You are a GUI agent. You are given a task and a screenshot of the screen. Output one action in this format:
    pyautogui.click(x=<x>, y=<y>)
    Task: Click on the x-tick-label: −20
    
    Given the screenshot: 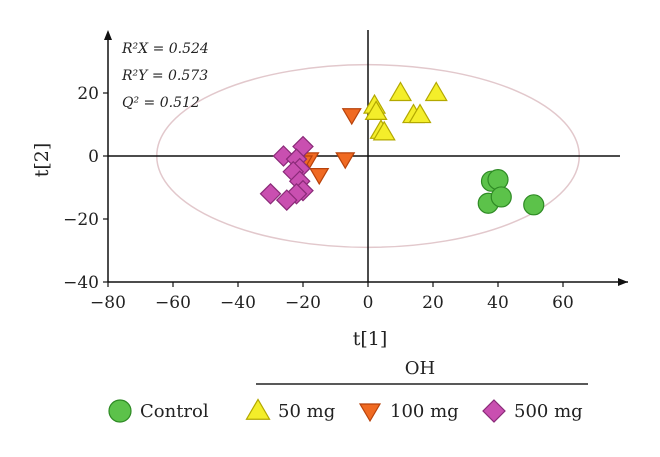 What is the action you would take?
    pyautogui.click(x=303, y=303)
    